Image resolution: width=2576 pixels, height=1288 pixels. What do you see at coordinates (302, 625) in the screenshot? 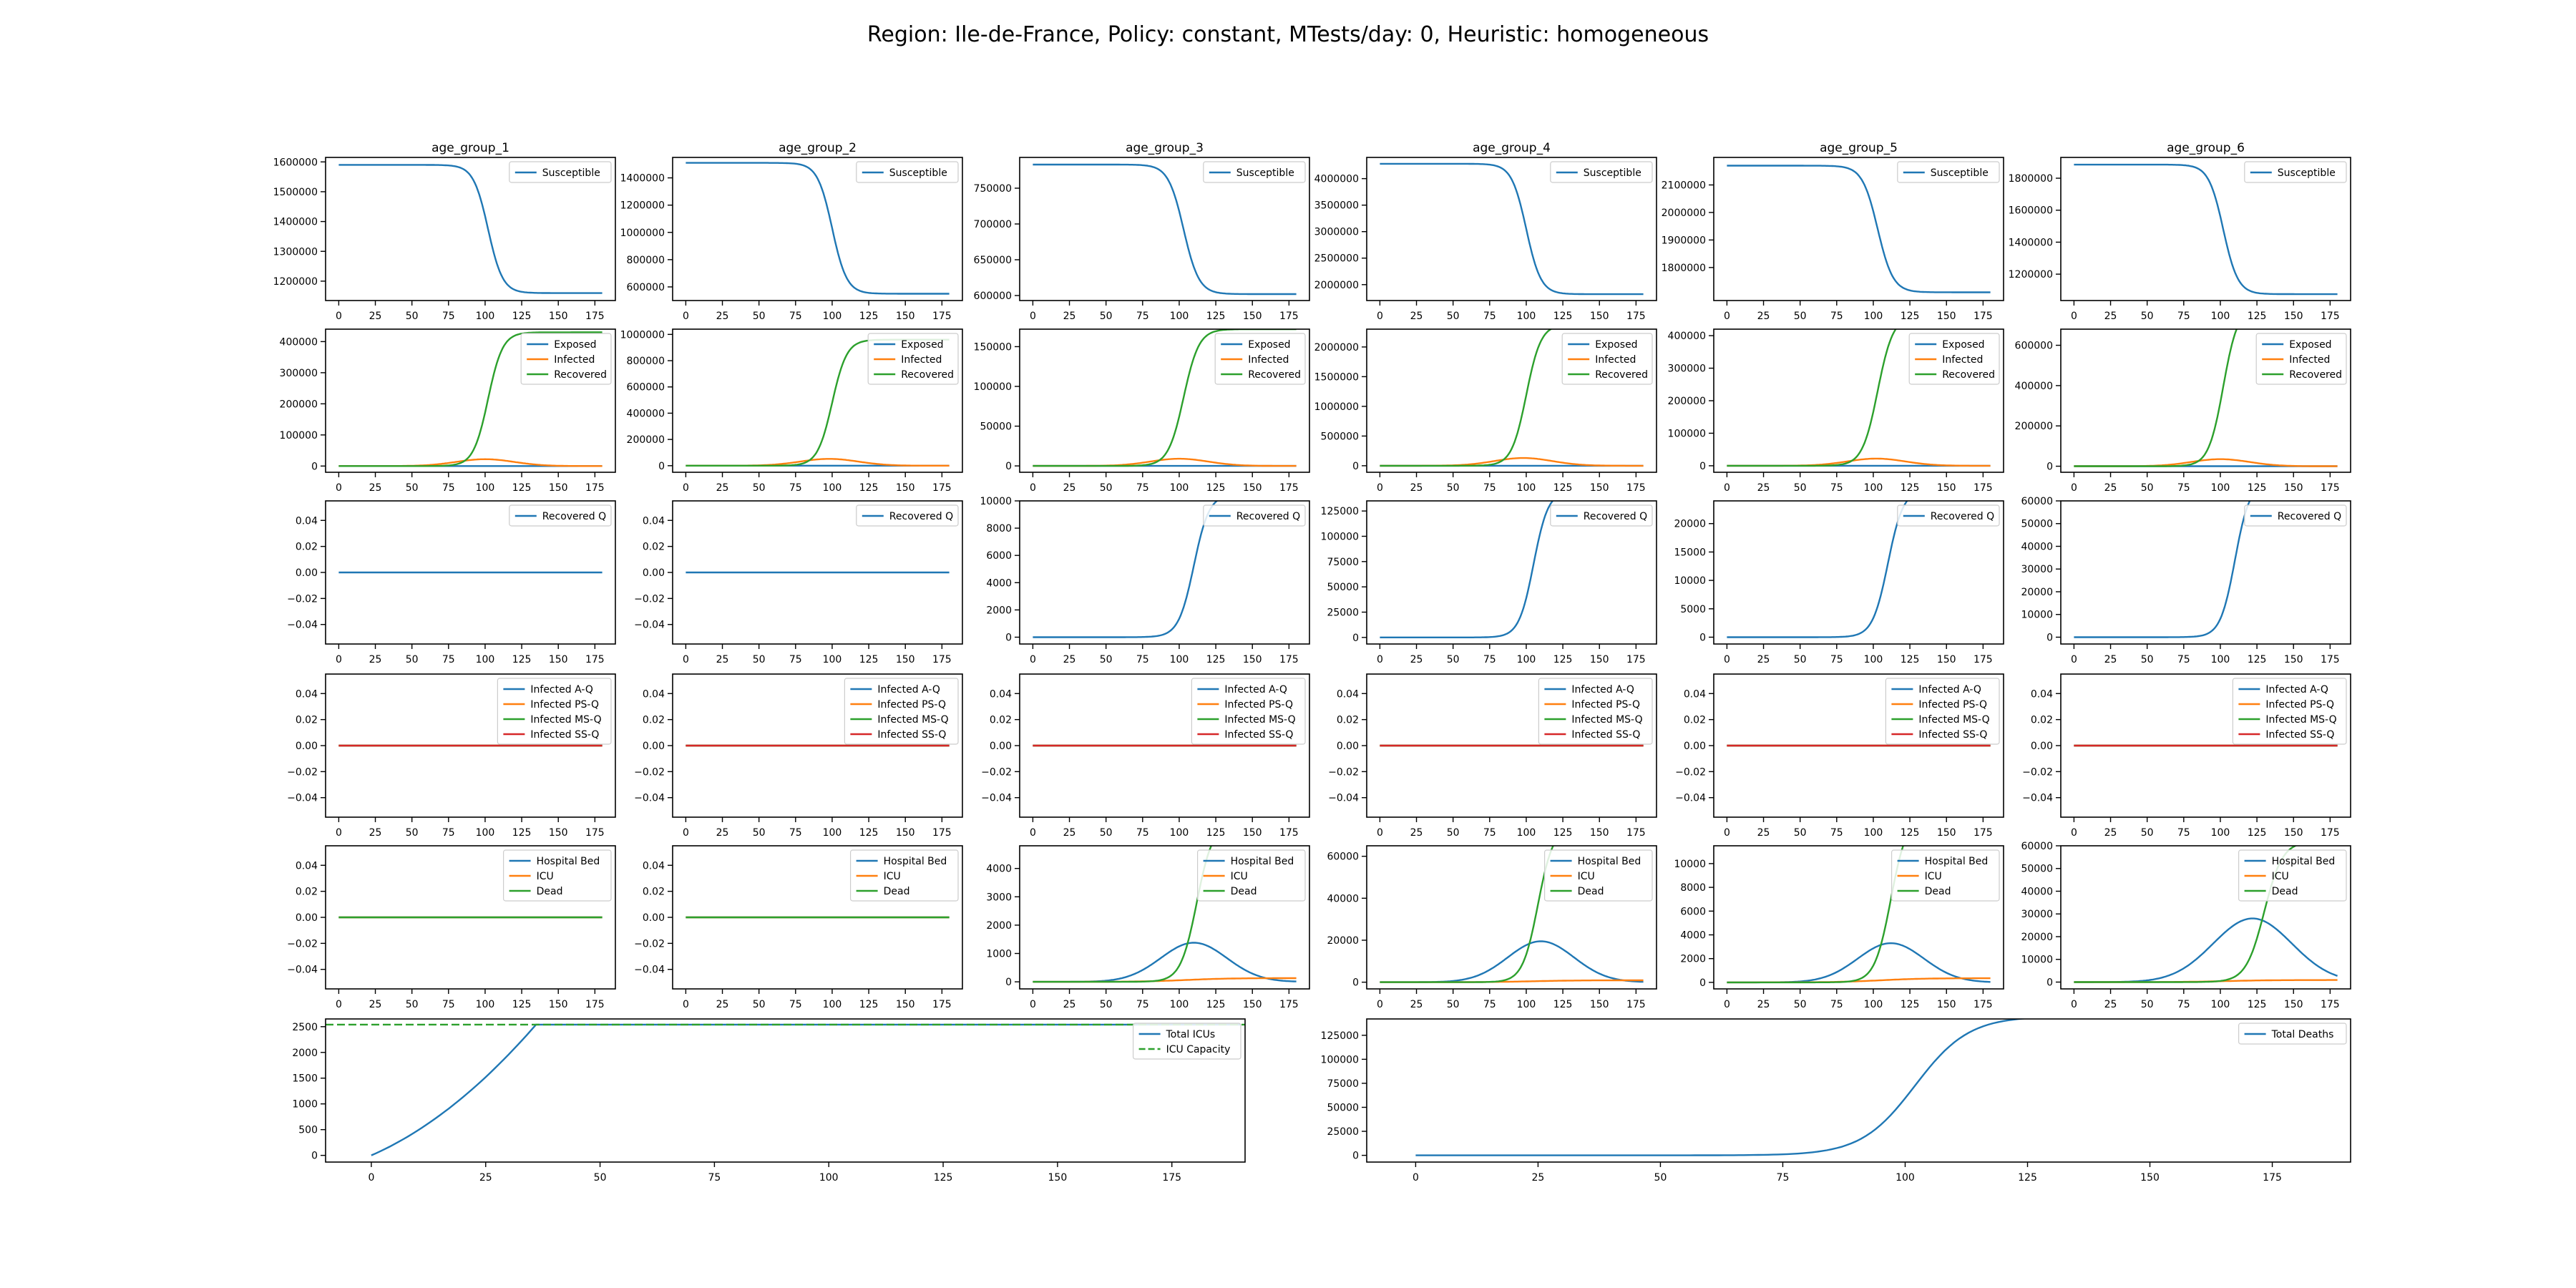
I see `y-tick-label: −0.04` at bounding box center [302, 625].